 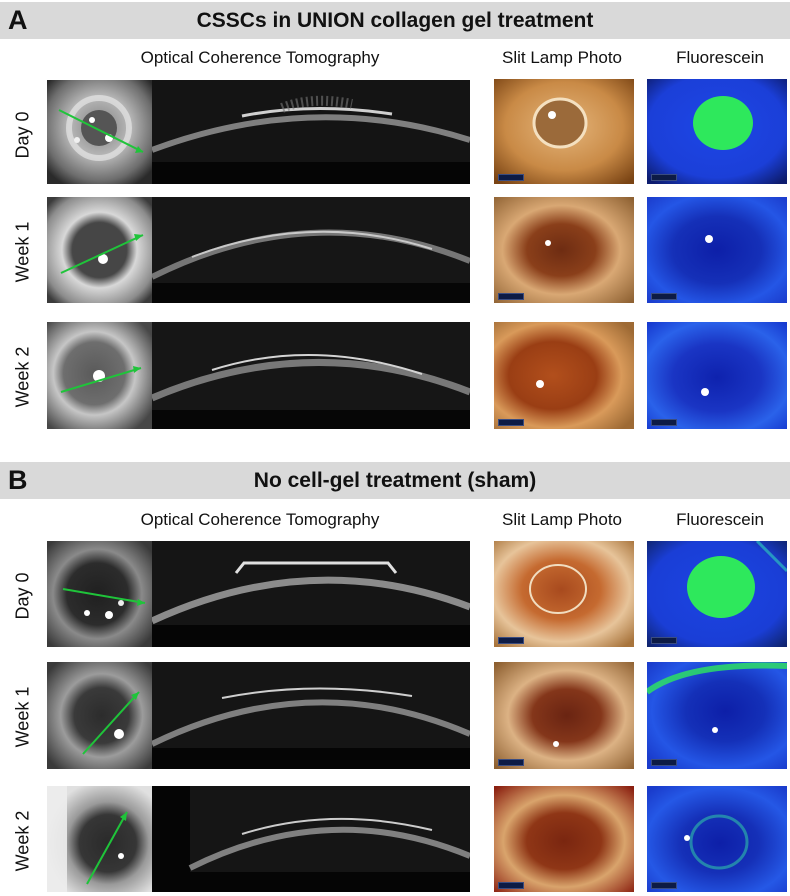 What do you see at coordinates (717, 839) in the screenshot?
I see `panel-b-week2-fluorescein-image` at bounding box center [717, 839].